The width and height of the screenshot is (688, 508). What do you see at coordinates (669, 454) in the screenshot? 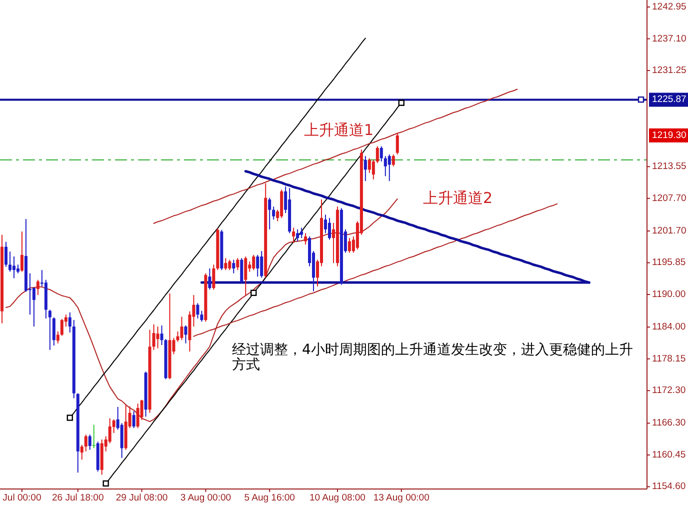
I see `y-tick-label: 1160.45` at bounding box center [669, 454].